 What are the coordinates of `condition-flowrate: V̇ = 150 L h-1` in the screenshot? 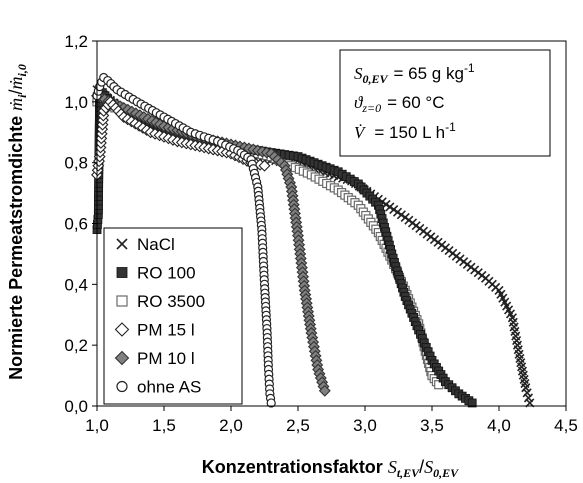 It's located at (405, 131).